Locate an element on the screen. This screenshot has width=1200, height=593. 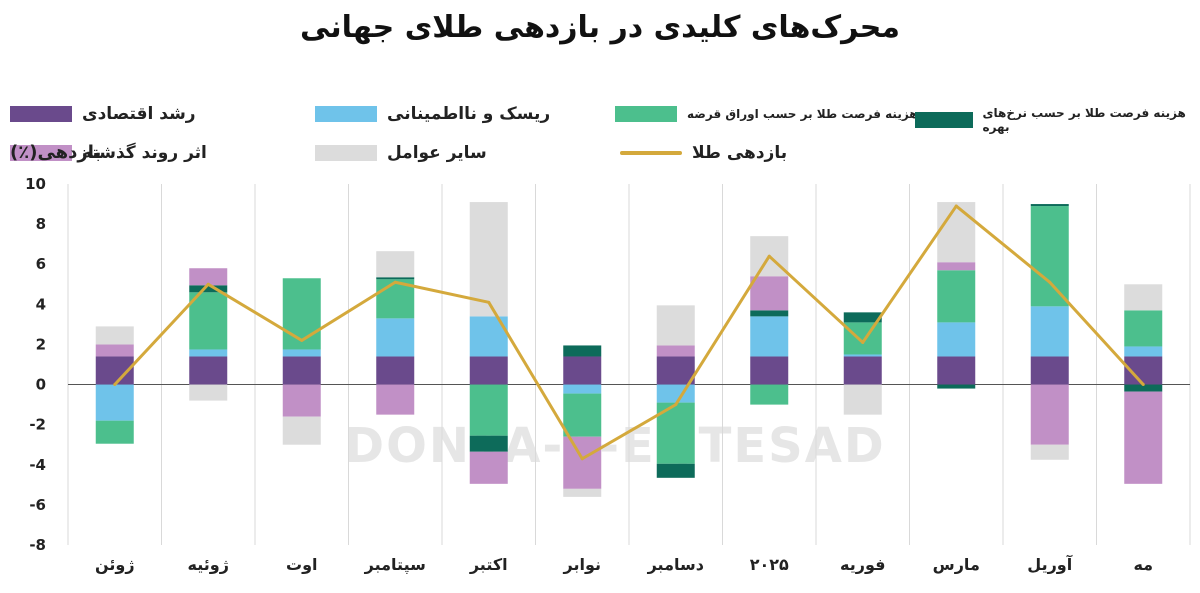
x-tick-label: ژوئیه is located at coordinates (208, 564).